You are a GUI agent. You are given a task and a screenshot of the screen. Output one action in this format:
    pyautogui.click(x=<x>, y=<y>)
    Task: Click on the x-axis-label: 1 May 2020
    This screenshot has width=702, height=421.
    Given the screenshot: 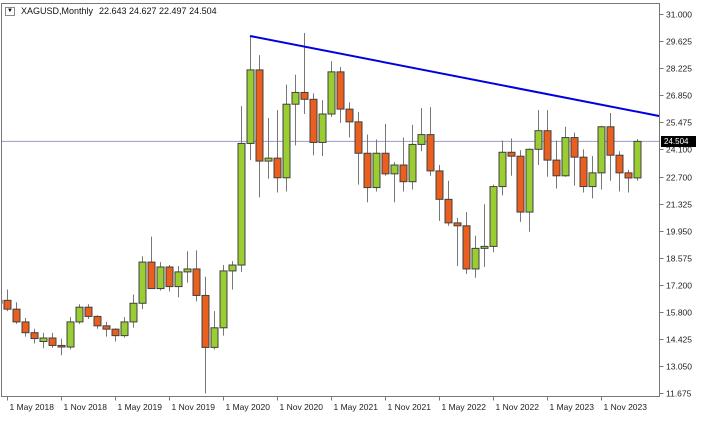 What is the action you would take?
    pyautogui.click(x=248, y=407)
    